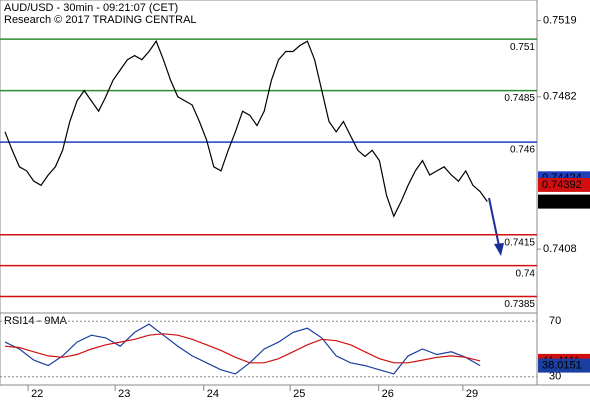 The image size is (590, 400). What do you see at coordinates (560, 20) in the screenshot?
I see `y-tick-label: 0.7519` at bounding box center [560, 20].